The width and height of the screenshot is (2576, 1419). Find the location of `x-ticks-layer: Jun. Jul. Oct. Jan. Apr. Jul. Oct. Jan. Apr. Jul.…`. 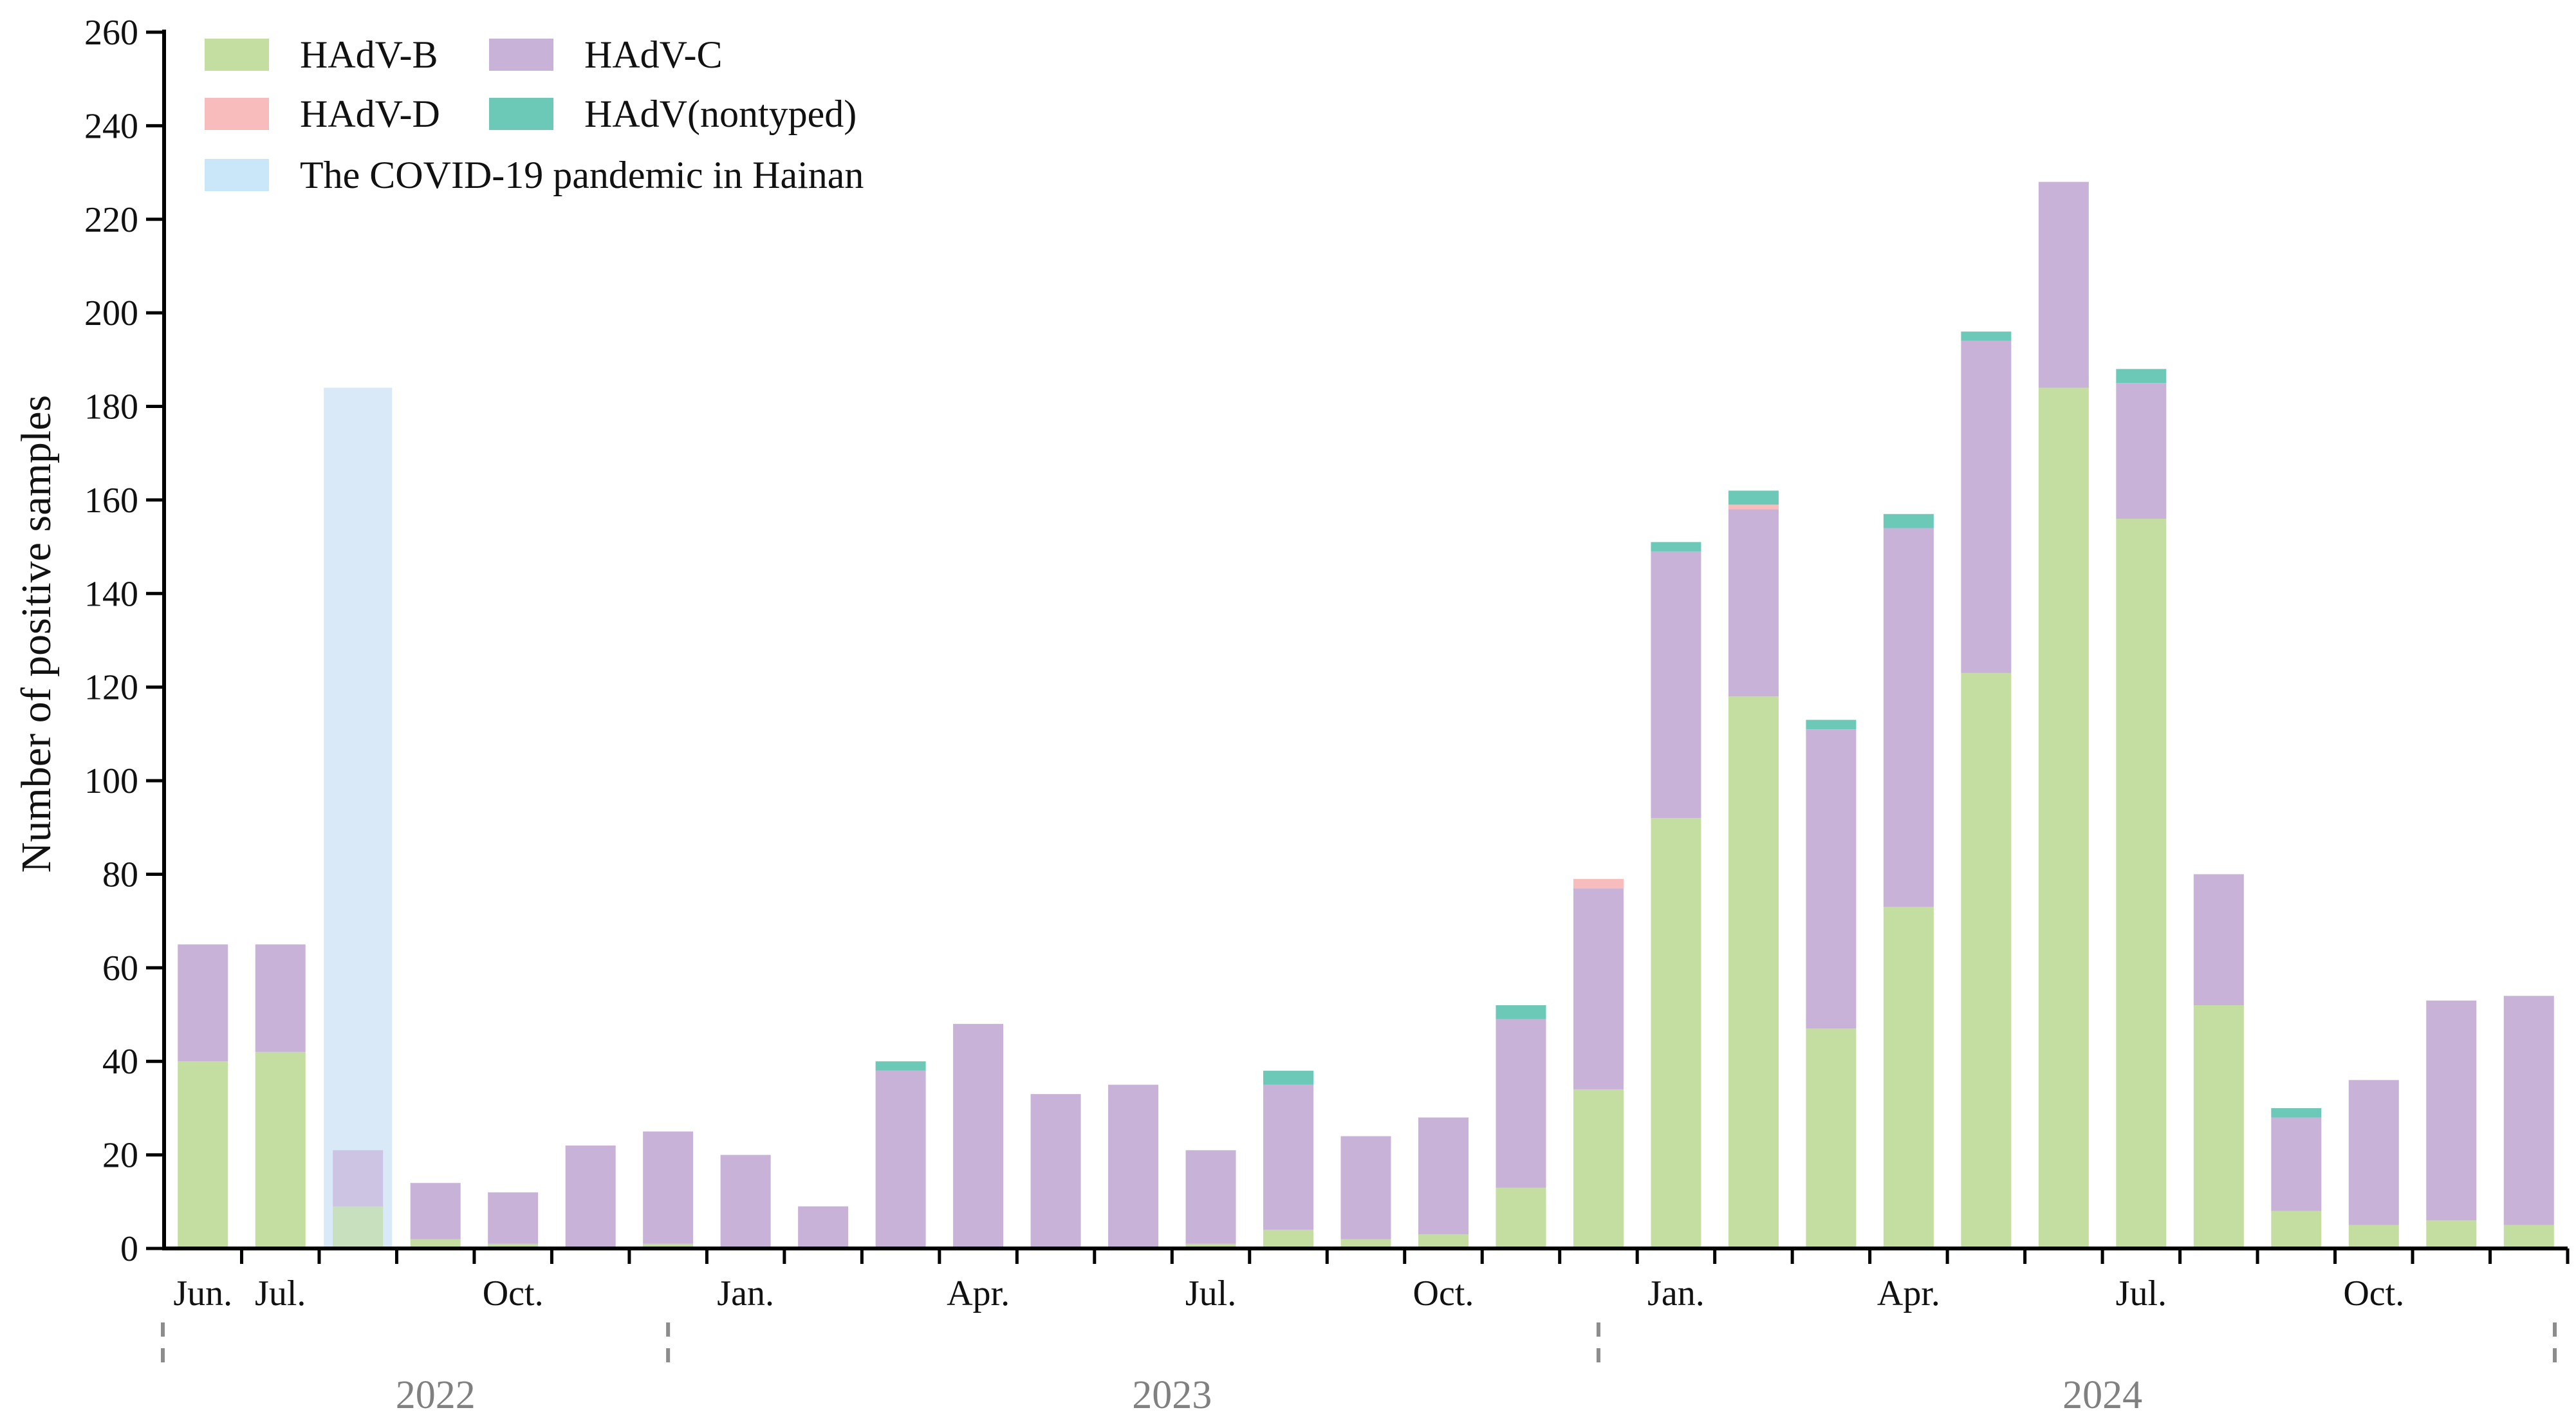

x-ticks-layer: Jun. Jul. Oct. Jan. Apr. Jul. Oct. Jan. Apr. Jul.… is located at coordinates (1371, 1280).